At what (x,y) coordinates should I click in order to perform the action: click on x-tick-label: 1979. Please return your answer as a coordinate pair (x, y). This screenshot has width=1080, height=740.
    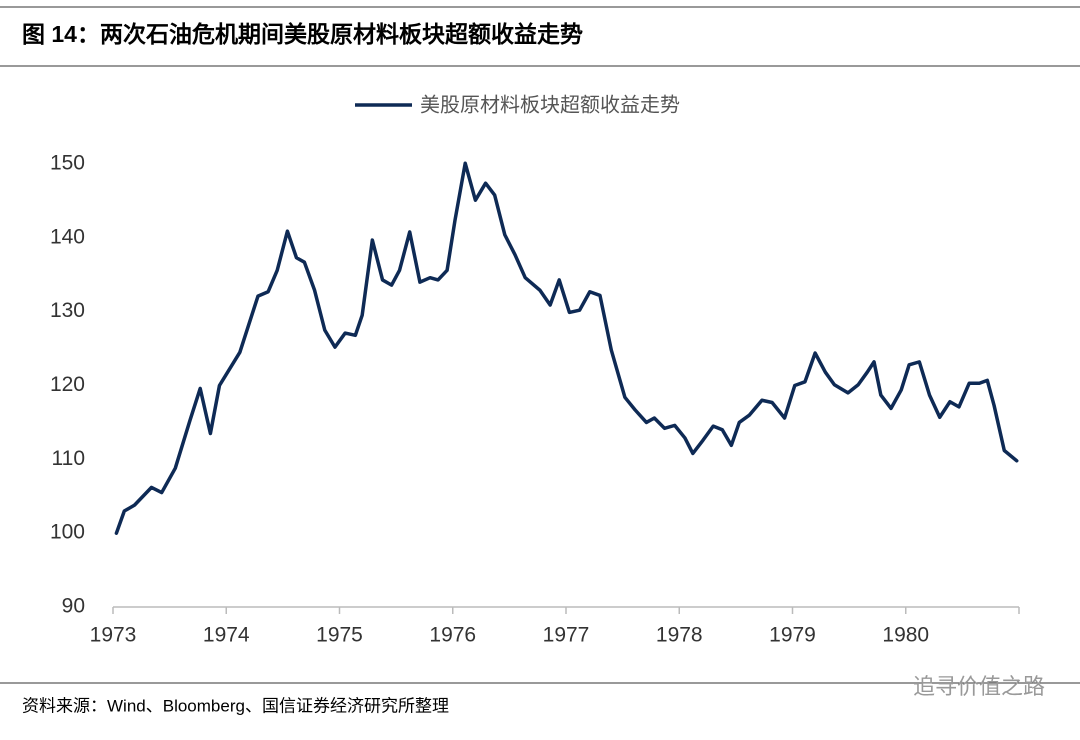
    Looking at the image, I should click on (792, 635).